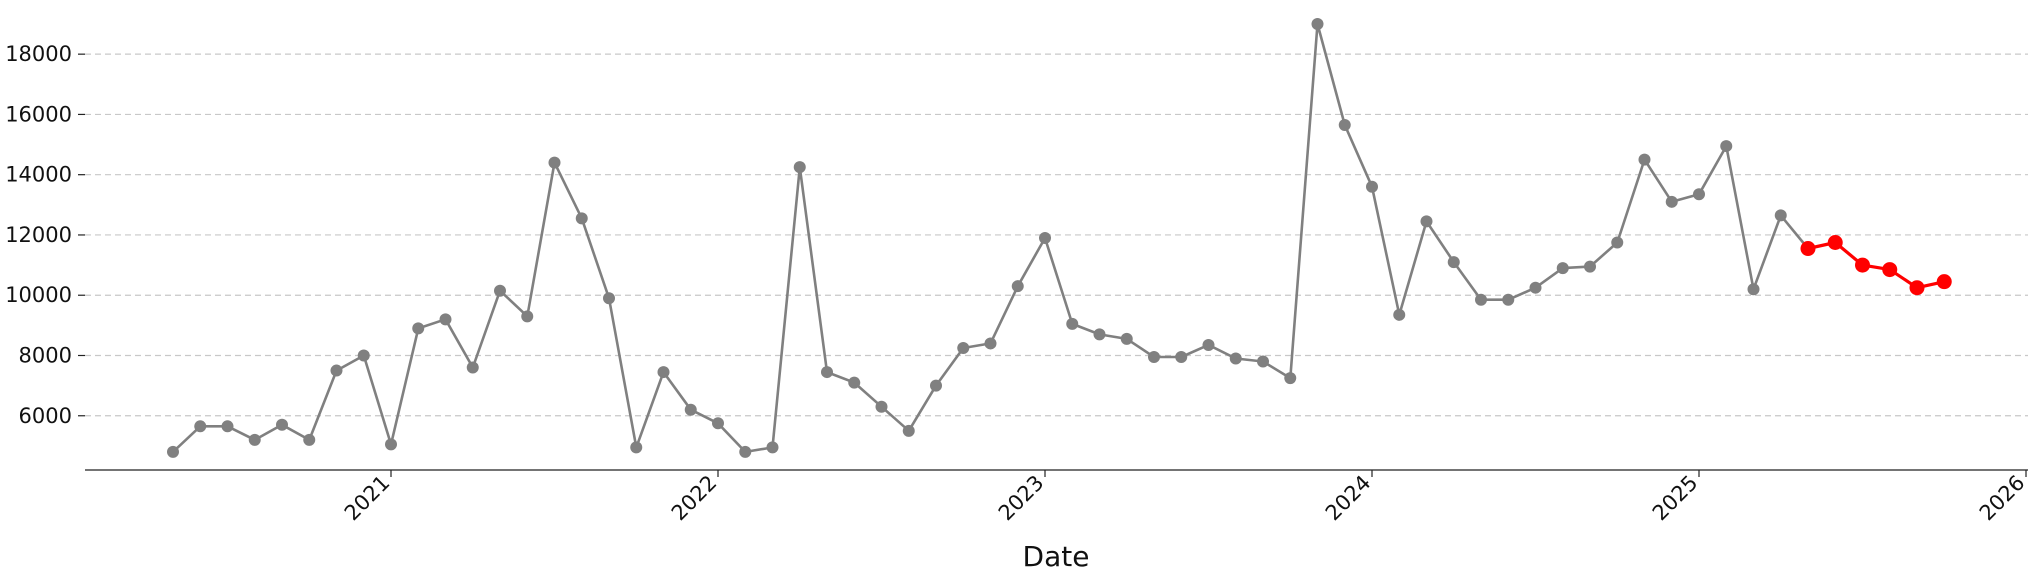  What do you see at coordinates (1348, 498) in the screenshot?
I see `x-tick-label: 2024` at bounding box center [1348, 498].